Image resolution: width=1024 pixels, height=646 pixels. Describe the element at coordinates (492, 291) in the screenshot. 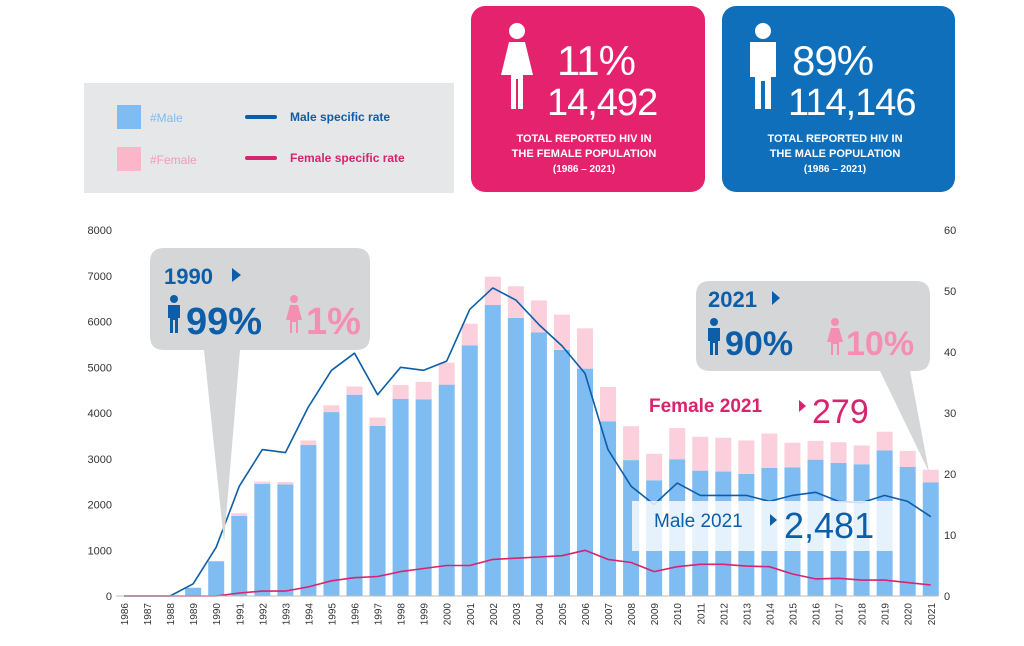

I see `bar-female-2002` at that location.